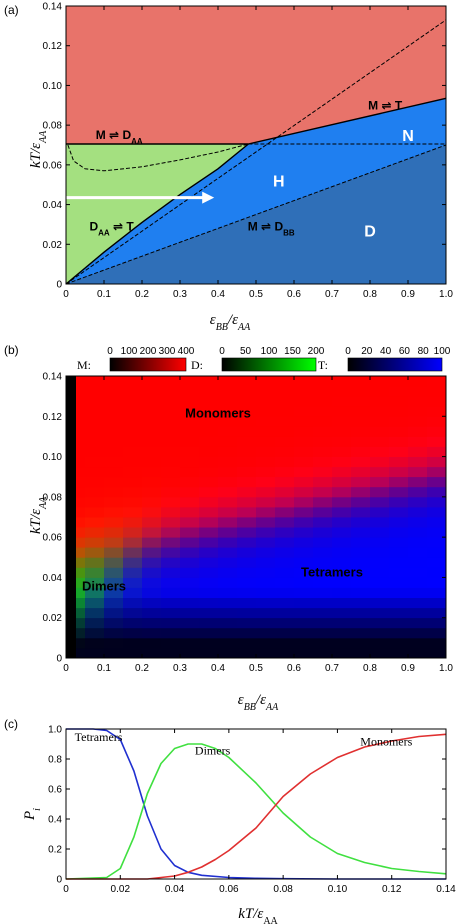  Describe the element at coordinates (250, 707) in the screenshot. I see `xlabel-sub-bb: BB` at that location.